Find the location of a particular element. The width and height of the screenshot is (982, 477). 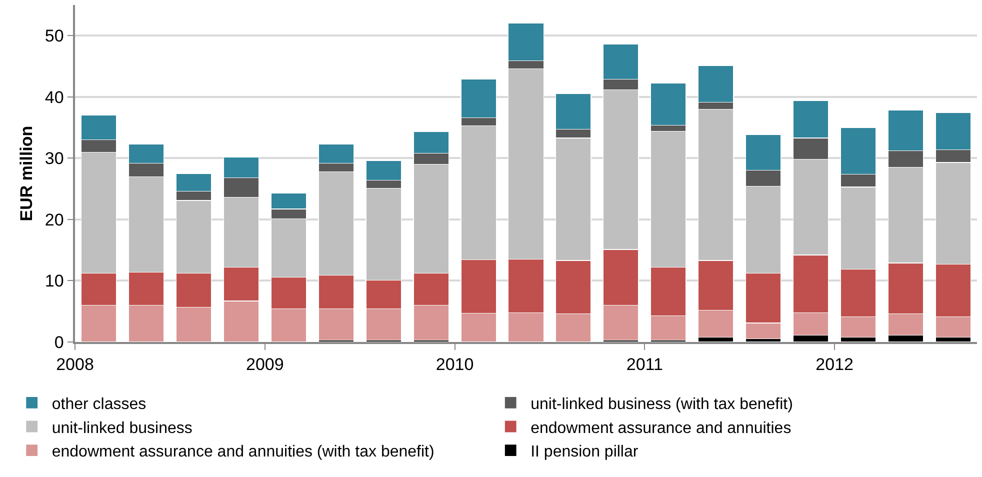

y-axis-title: EUR million is located at coordinates (26, 174).